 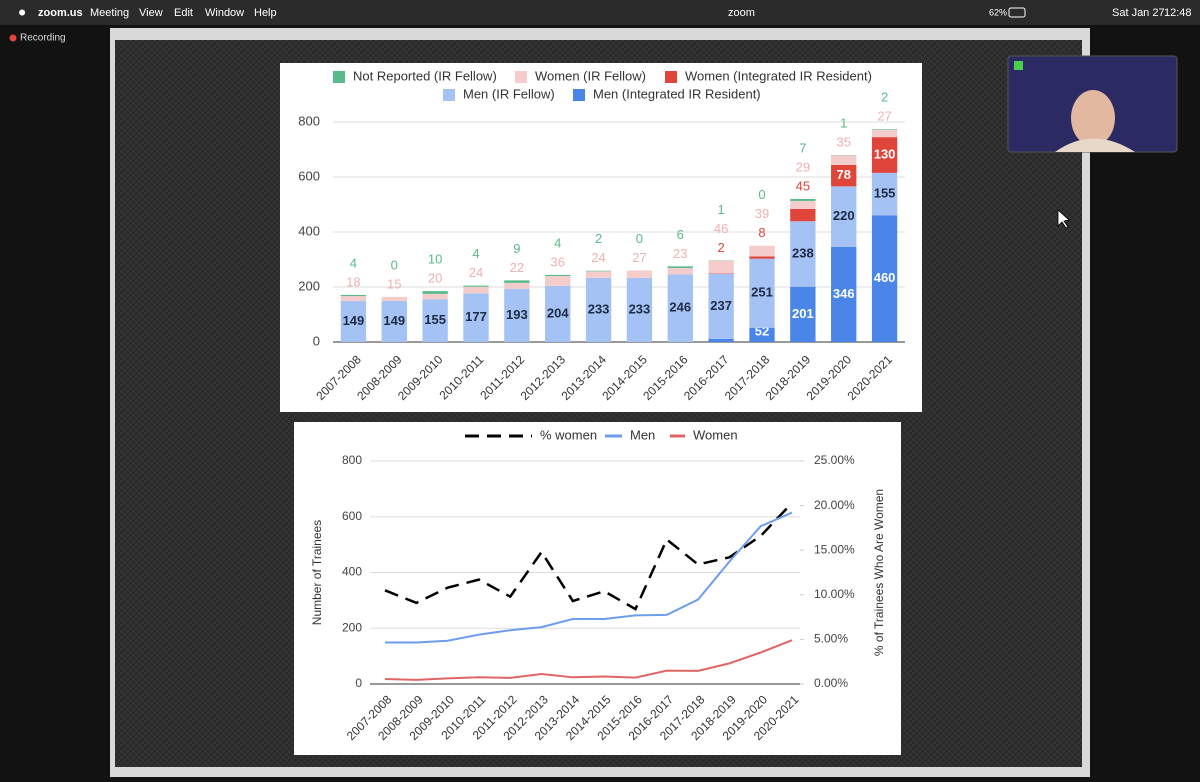 I want to click on y2-axis-label: % of Trainees Who Are Women, so click(x=879, y=572).